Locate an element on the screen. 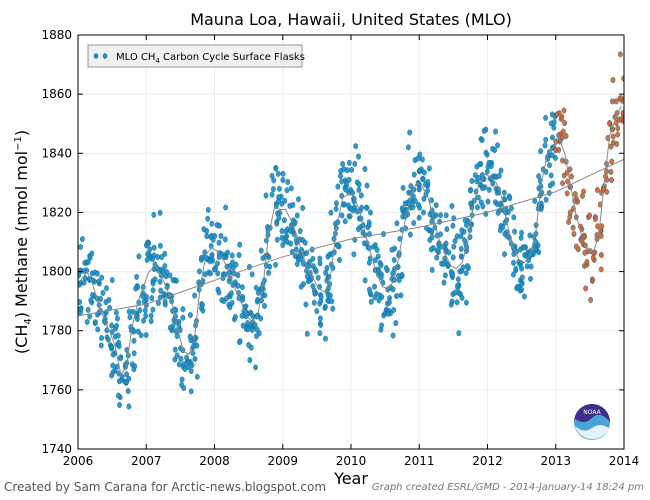  x-tick-label: 2013 is located at coordinates (555, 461).